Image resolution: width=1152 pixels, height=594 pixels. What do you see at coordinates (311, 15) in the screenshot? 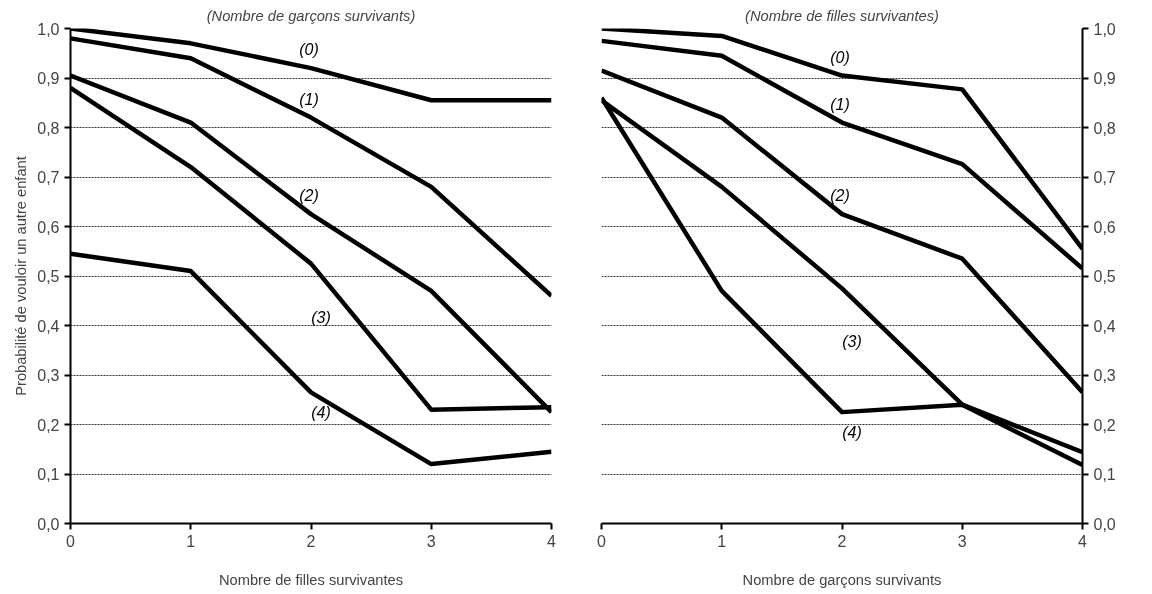
I see `chart-title: (Nombre de garçons survivants)` at bounding box center [311, 15].